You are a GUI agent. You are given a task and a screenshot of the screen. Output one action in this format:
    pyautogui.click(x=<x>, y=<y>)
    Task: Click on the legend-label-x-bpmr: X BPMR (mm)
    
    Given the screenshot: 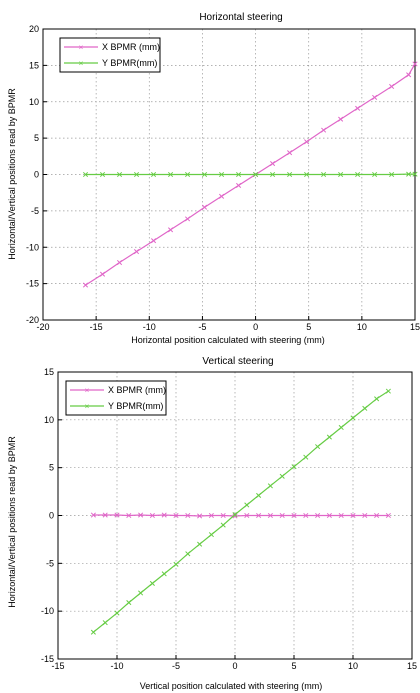 What is the action you would take?
    pyautogui.click(x=137, y=390)
    